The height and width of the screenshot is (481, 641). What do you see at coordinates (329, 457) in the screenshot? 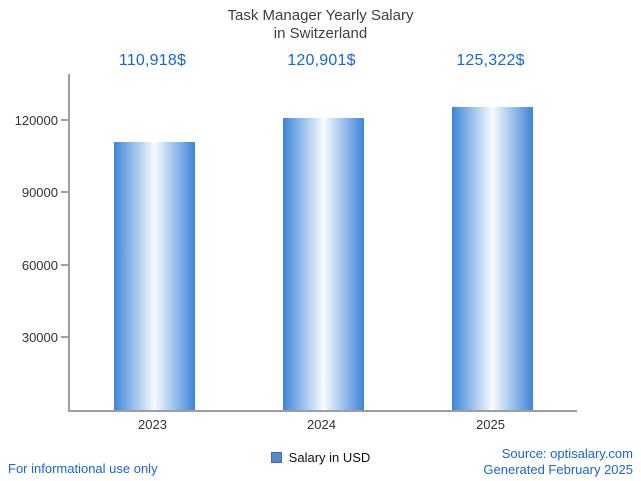
I see `legend-label: Salary in USD` at bounding box center [329, 457].